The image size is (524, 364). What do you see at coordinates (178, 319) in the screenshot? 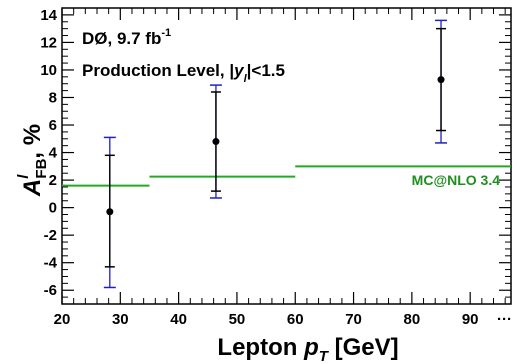
I see `x-tick-label: 40` at bounding box center [178, 319].